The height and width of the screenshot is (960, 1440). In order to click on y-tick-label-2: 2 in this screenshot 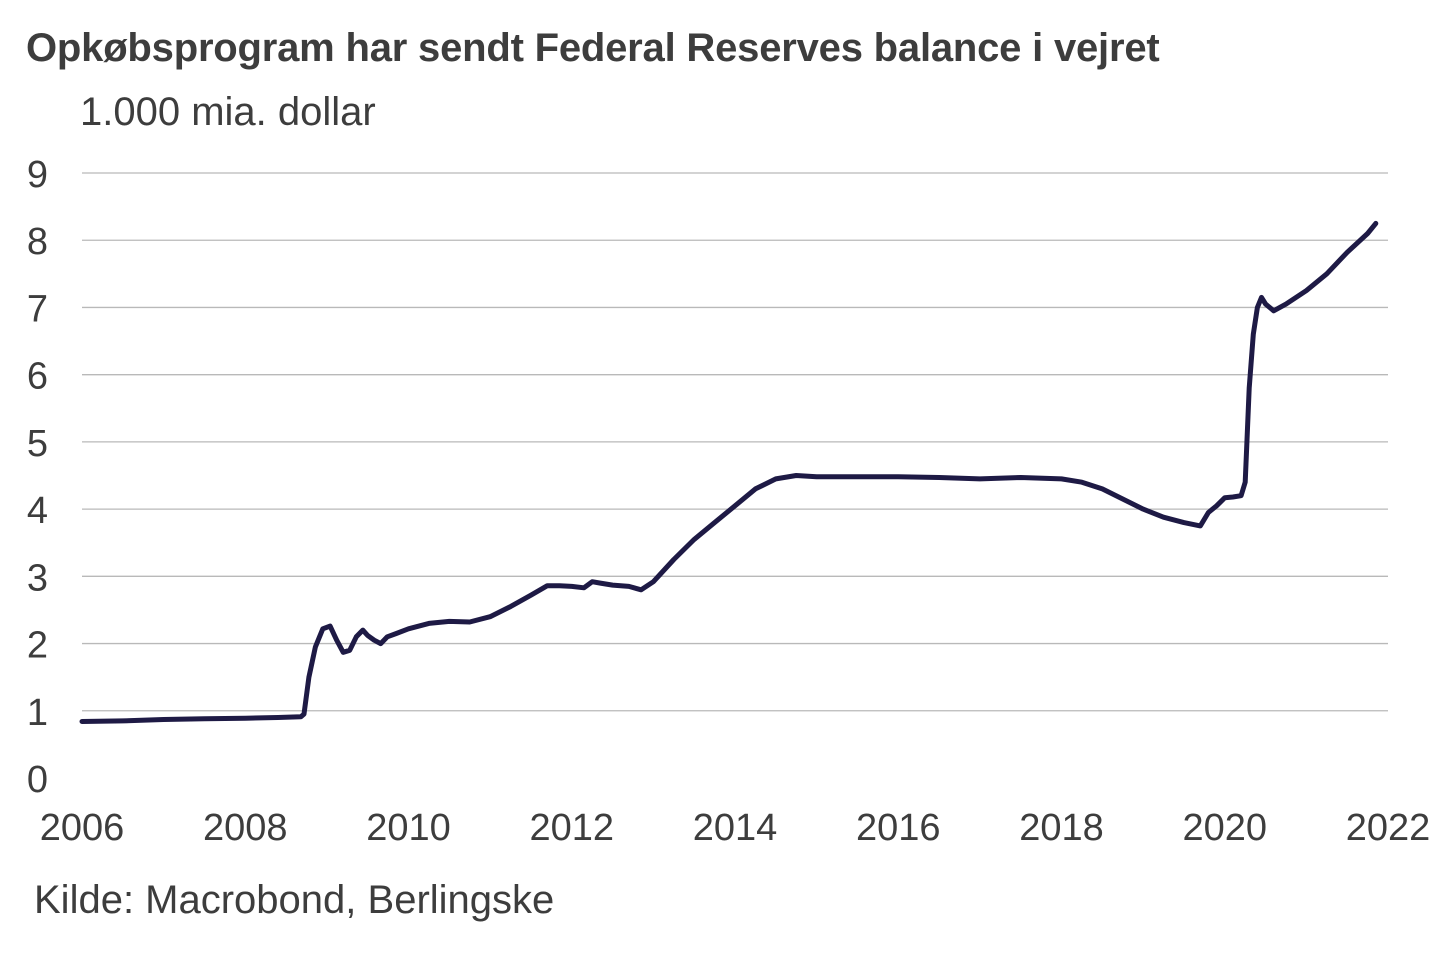, I will do `click(37, 646)`.